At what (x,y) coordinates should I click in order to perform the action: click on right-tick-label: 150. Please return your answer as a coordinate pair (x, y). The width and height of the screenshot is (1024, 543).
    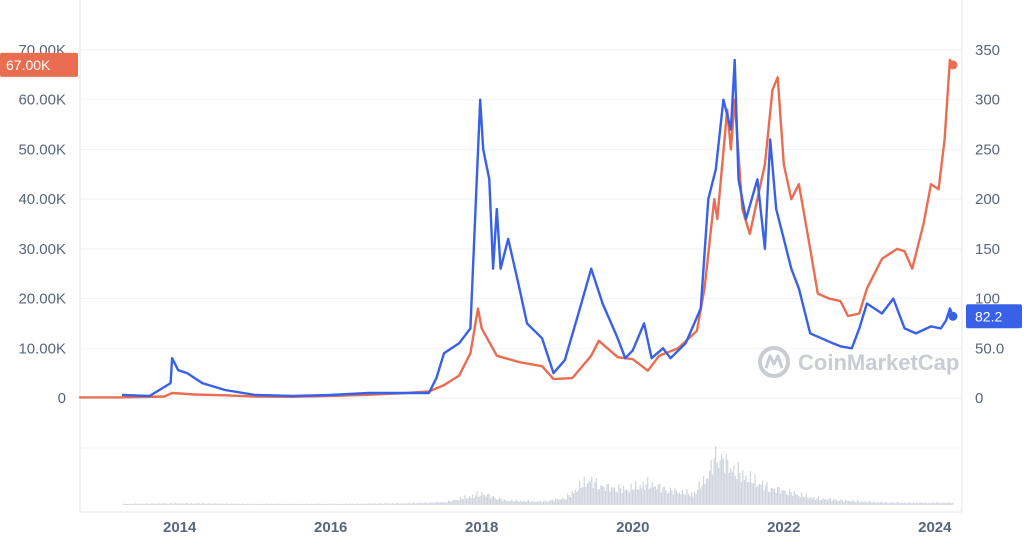
    Looking at the image, I should click on (987, 249).